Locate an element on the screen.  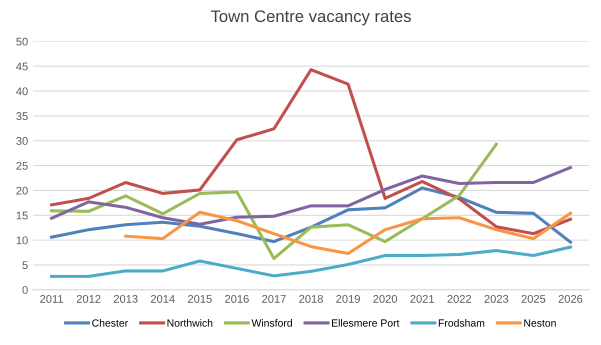
x-tick-label: 2019 is located at coordinates (348, 298).